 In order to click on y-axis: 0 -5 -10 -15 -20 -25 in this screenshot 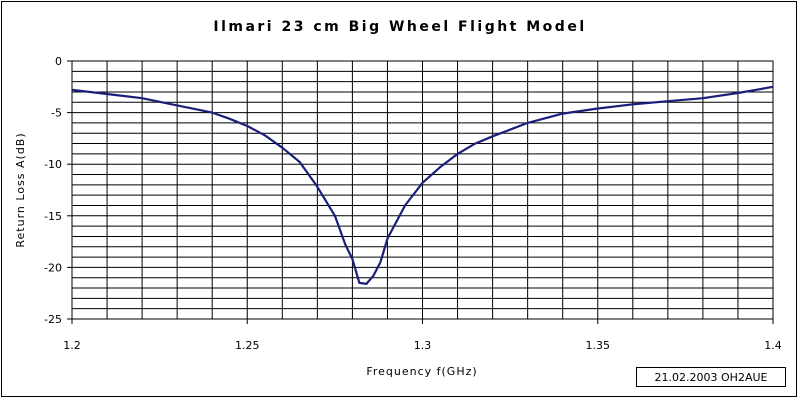, I will do `click(58, 190)`.